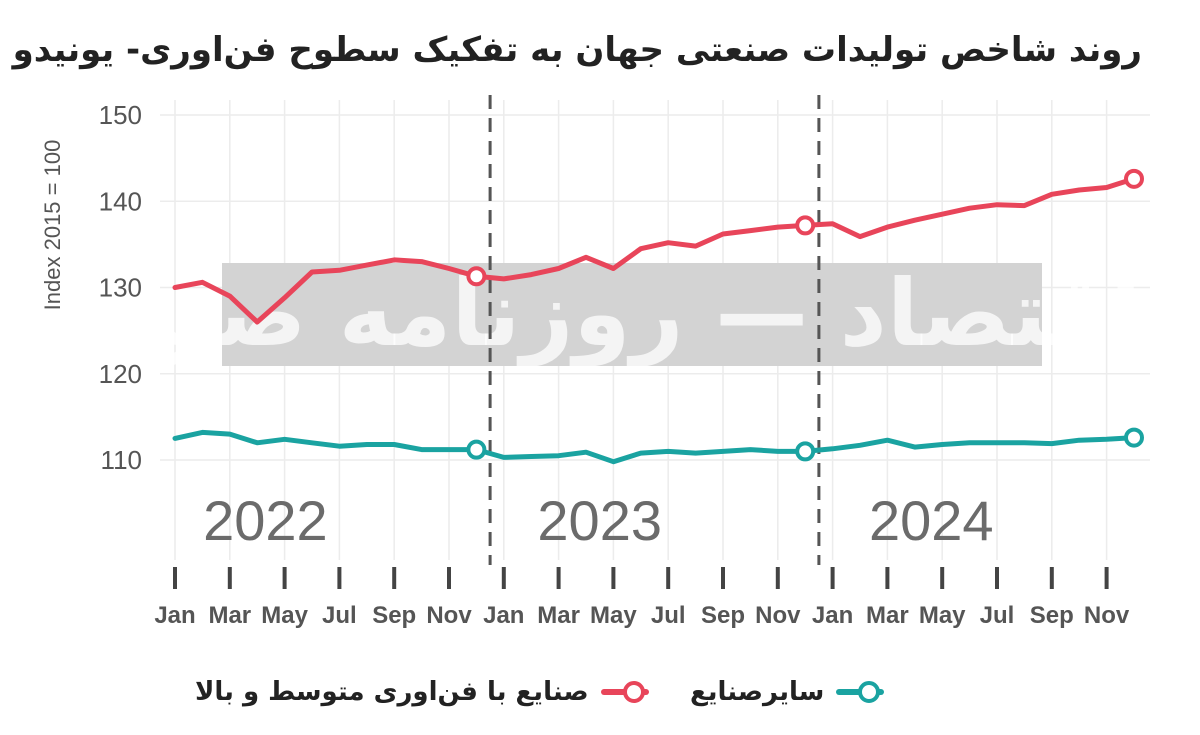 This screenshot has width=1200, height=735. What do you see at coordinates (632, 314) in the screenshot?
I see `watermark-band` at bounding box center [632, 314].